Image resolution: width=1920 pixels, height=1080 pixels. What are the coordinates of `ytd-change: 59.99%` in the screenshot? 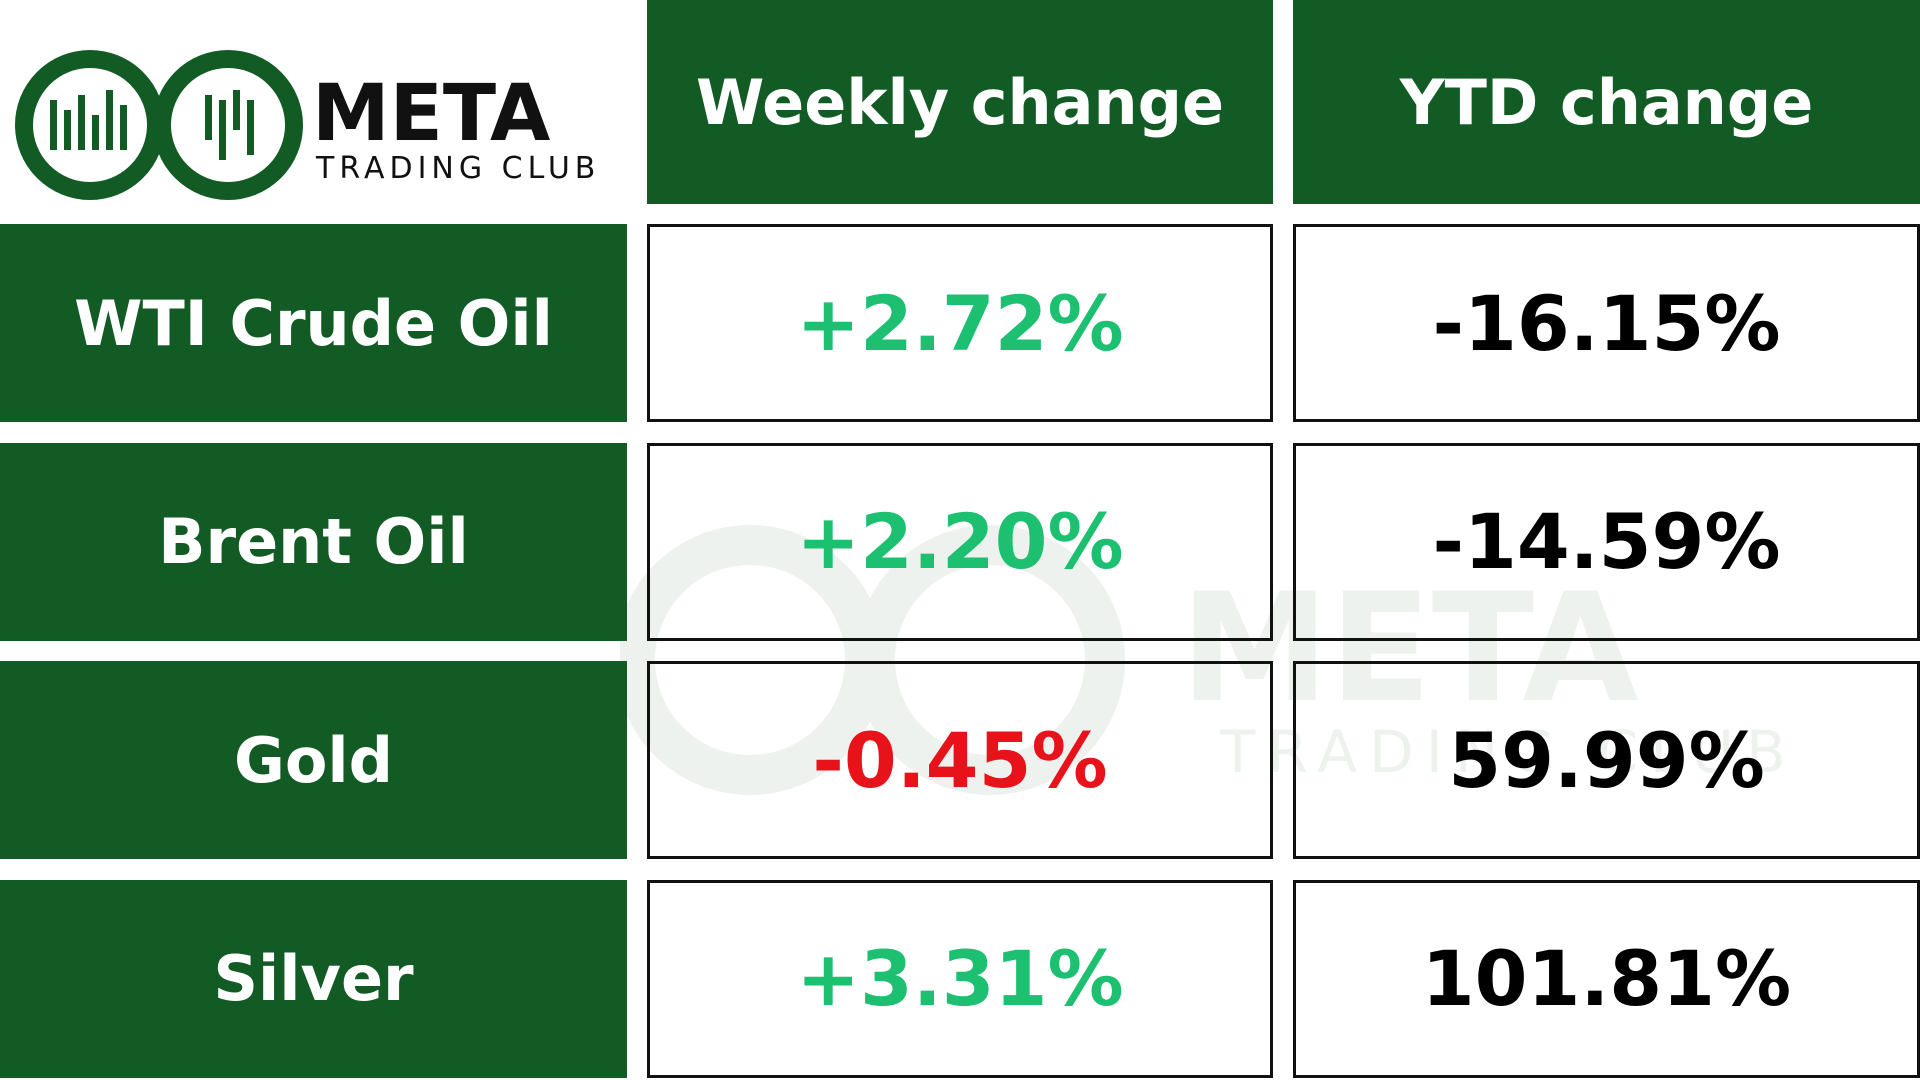 It's located at (1606, 760).